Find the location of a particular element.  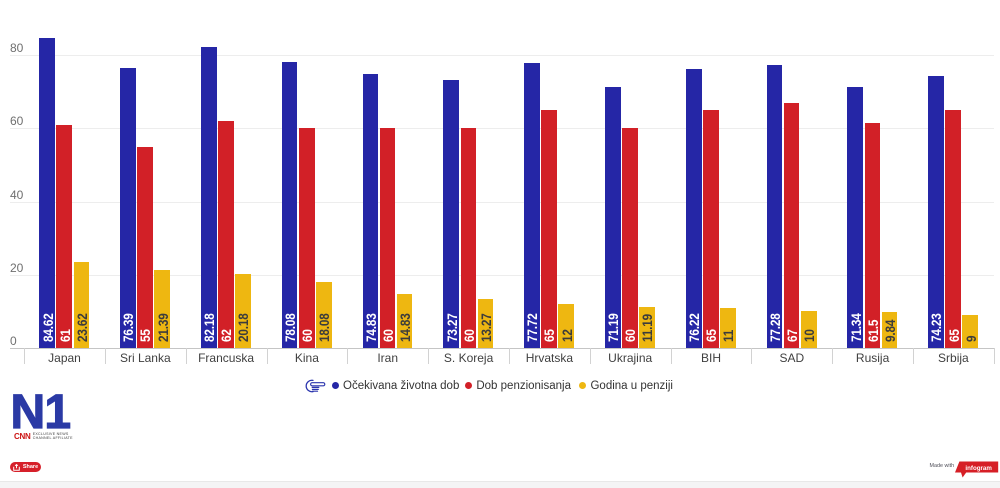

svg-text: infogram is located at coordinates (978, 468).